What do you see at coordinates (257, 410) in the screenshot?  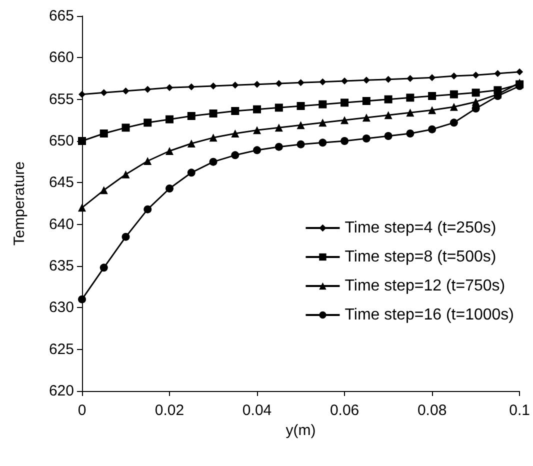 I see `x-tick-label: 0.04` at bounding box center [257, 410].